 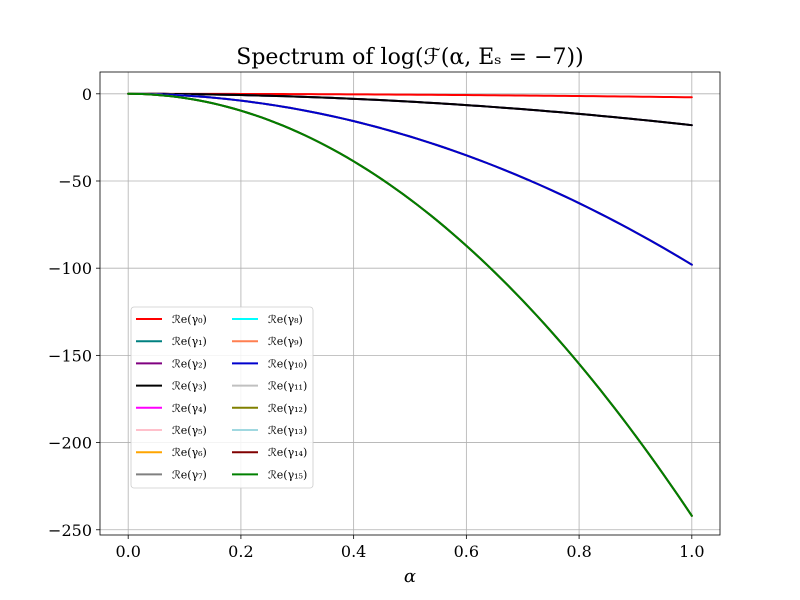 I want to click on x-tick-label: 0.6, so click(x=466, y=551).